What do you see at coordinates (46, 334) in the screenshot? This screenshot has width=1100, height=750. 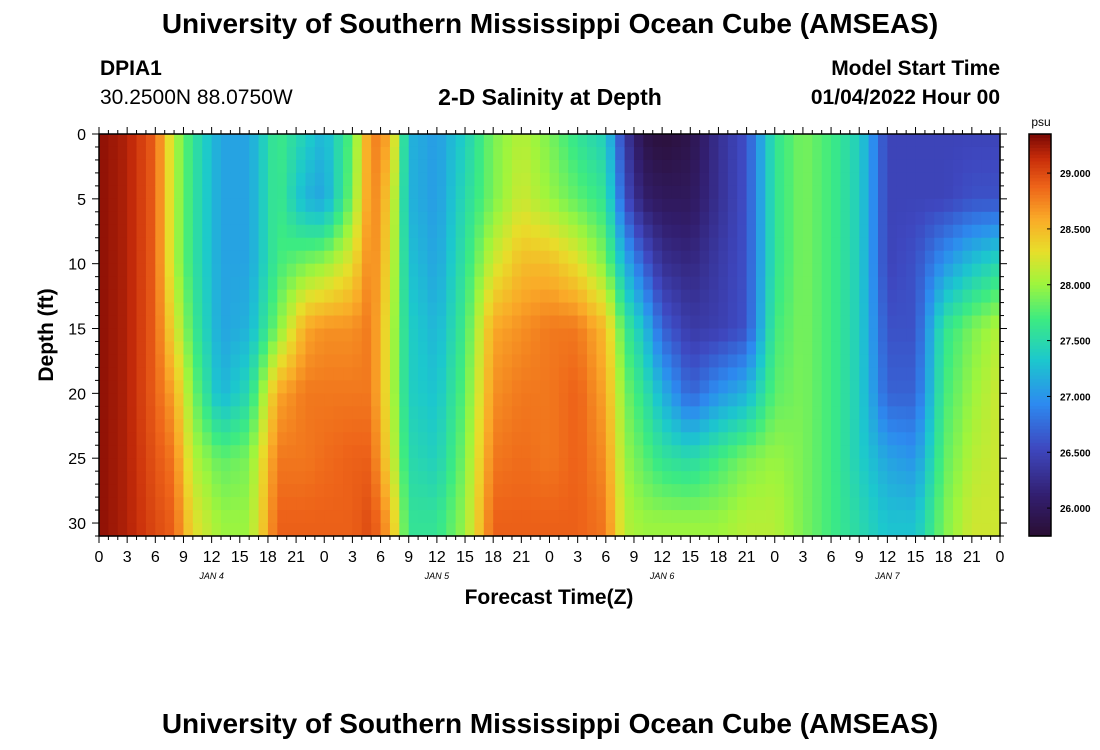 I see `y-axis-title: Depth (ft)` at bounding box center [46, 334].